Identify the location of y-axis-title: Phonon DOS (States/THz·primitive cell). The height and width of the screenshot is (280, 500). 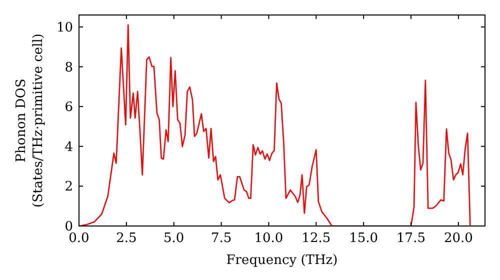
(30, 120).